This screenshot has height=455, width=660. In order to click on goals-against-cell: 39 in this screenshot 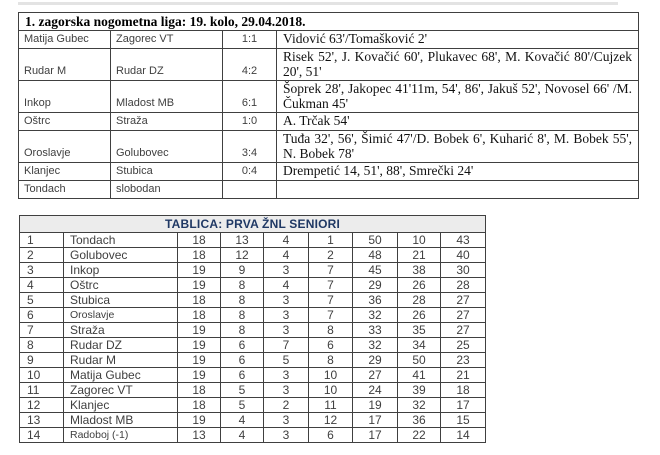, I will do `click(419, 390)`.